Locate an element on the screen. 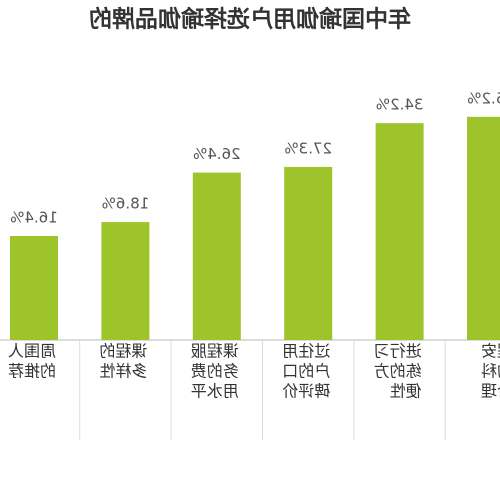 Image resolution: width=500 pixels, height=500 pixels. x-tick-label: 务的费 is located at coordinates (215, 371).